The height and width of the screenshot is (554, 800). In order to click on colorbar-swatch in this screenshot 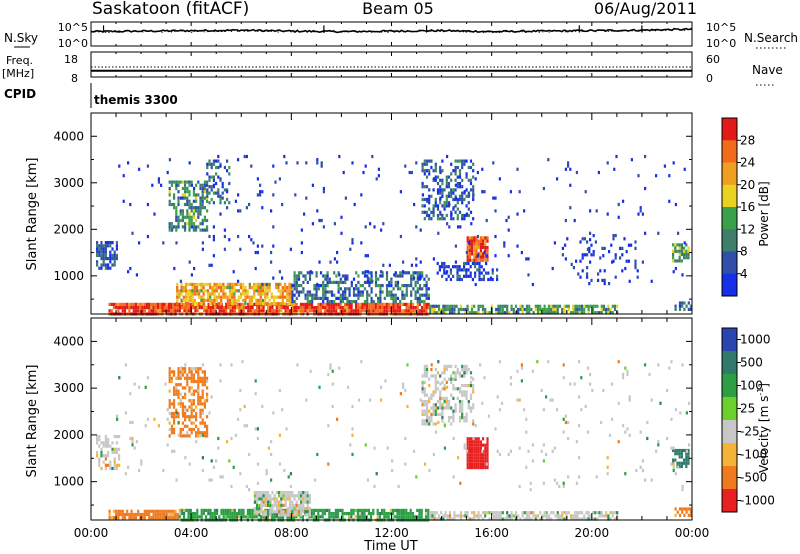, I will do `click(729, 240)`.